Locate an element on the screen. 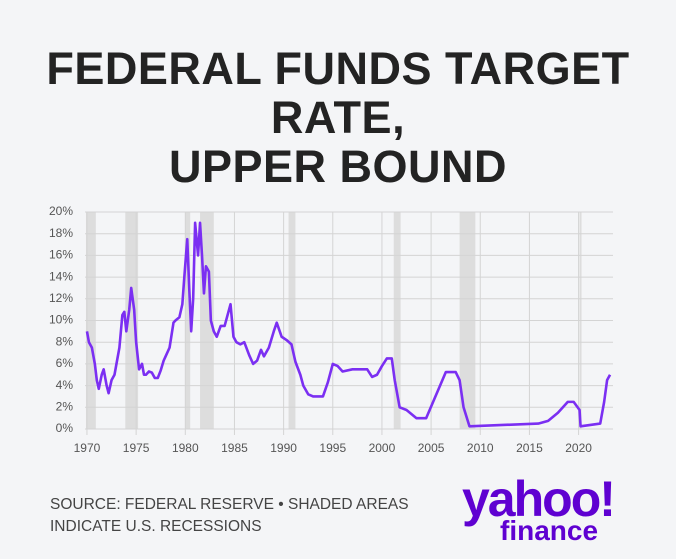 This screenshot has width=676, height=559. y-tick-label: 20% is located at coordinates (61, 211).